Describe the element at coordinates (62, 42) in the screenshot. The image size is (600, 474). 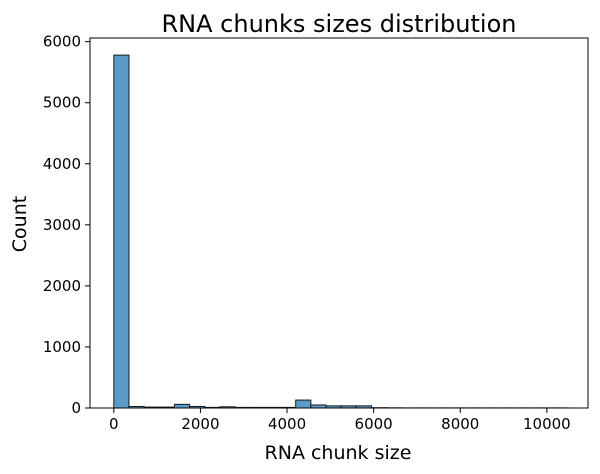
I see `y-tick-label: 6000` at that location.